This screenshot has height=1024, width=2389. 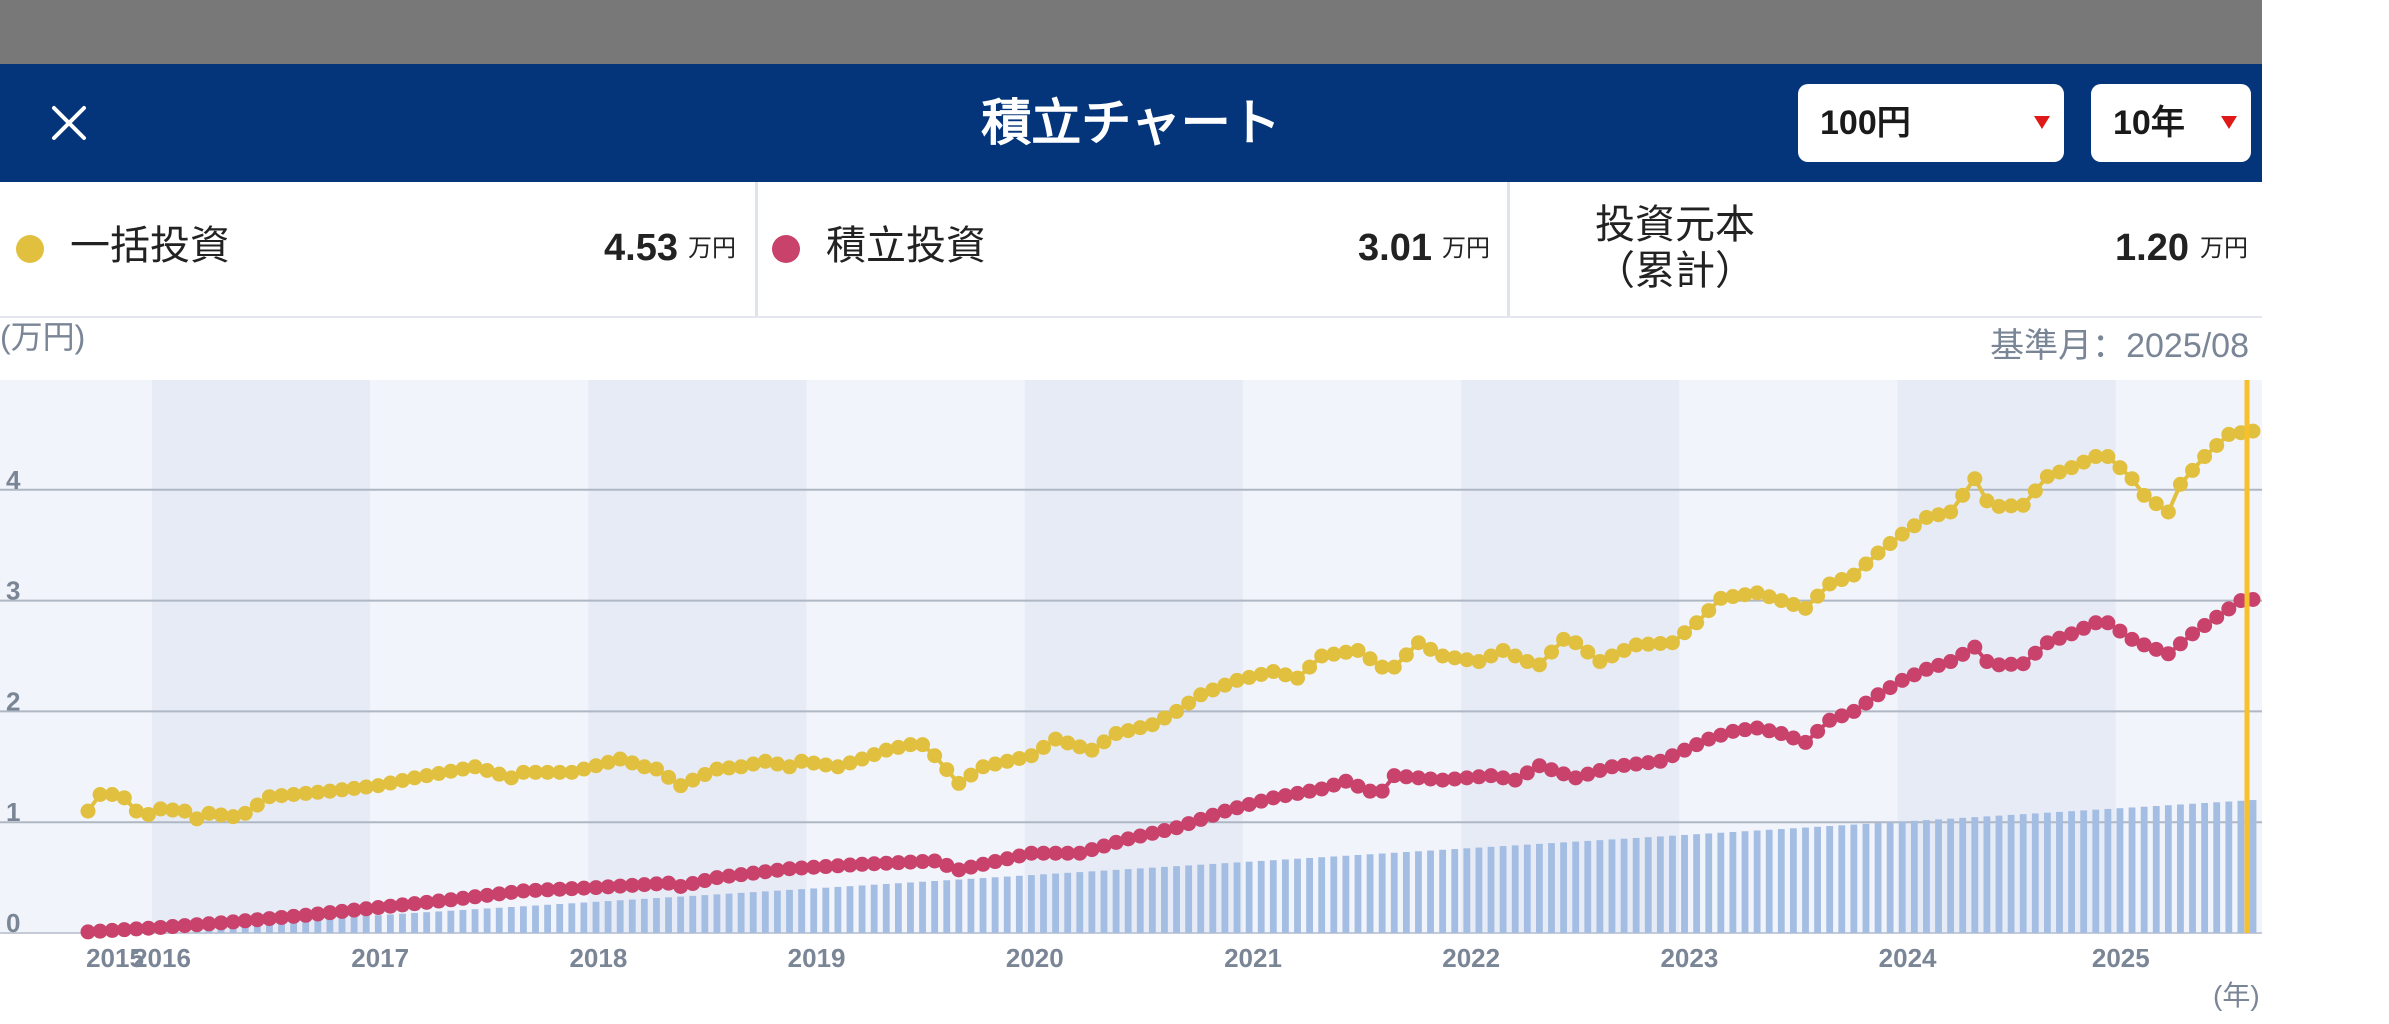 I want to click on period-select: 10年, so click(x=2171, y=123).